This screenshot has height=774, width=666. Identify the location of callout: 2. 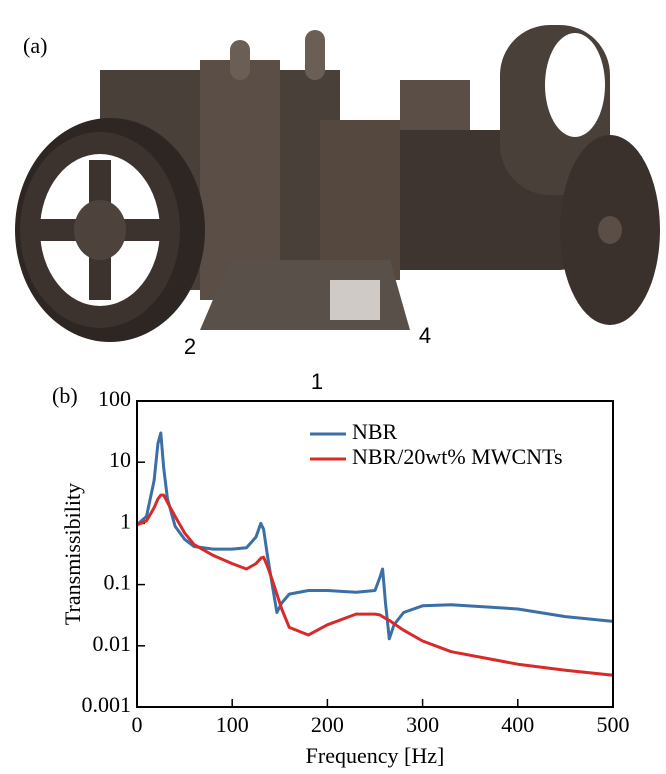
(190, 346).